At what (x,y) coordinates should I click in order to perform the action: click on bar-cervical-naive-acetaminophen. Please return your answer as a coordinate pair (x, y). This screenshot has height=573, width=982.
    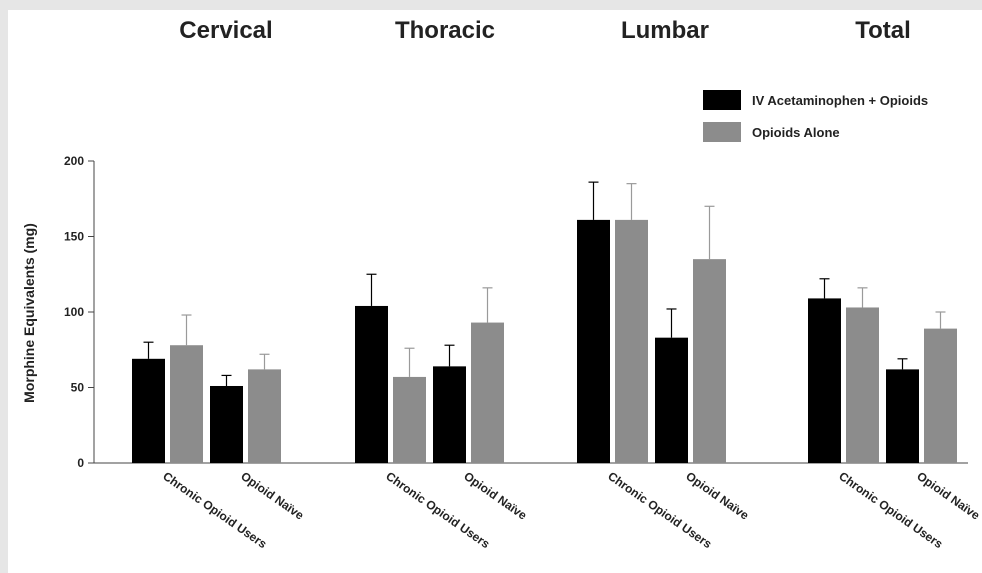
    Looking at the image, I should click on (226, 424).